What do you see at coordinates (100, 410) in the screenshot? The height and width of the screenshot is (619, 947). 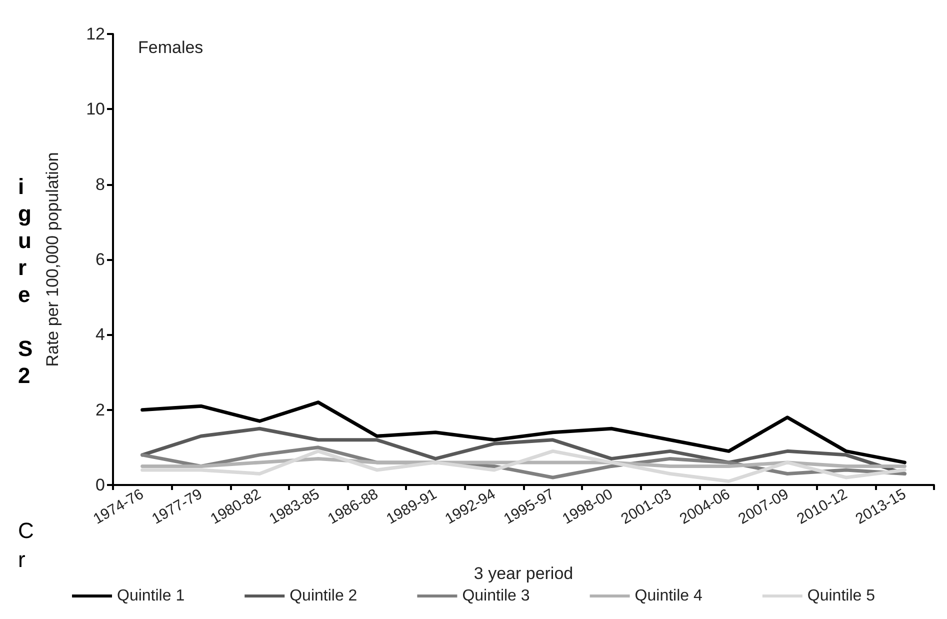 I see `y-tick-label: 2` at bounding box center [100, 410].